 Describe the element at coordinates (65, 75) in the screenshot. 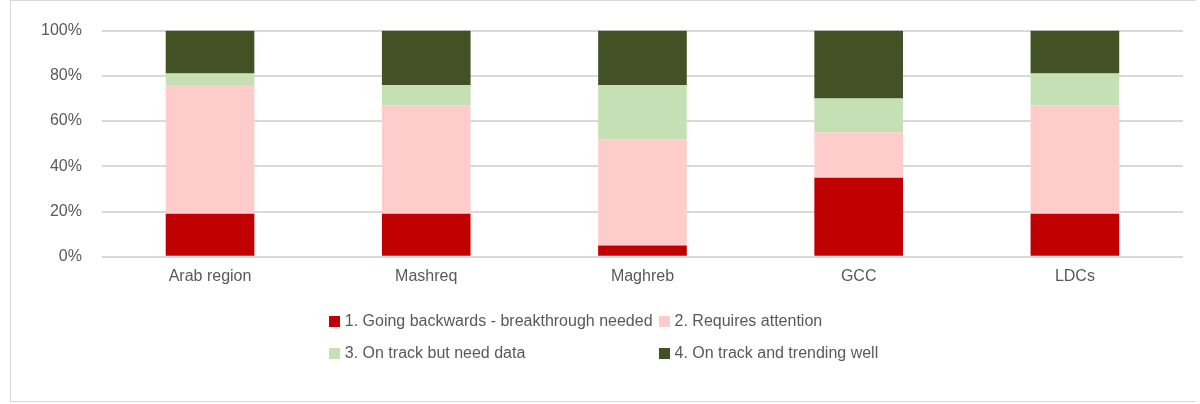

I see `y-tick-label: 80%` at that location.